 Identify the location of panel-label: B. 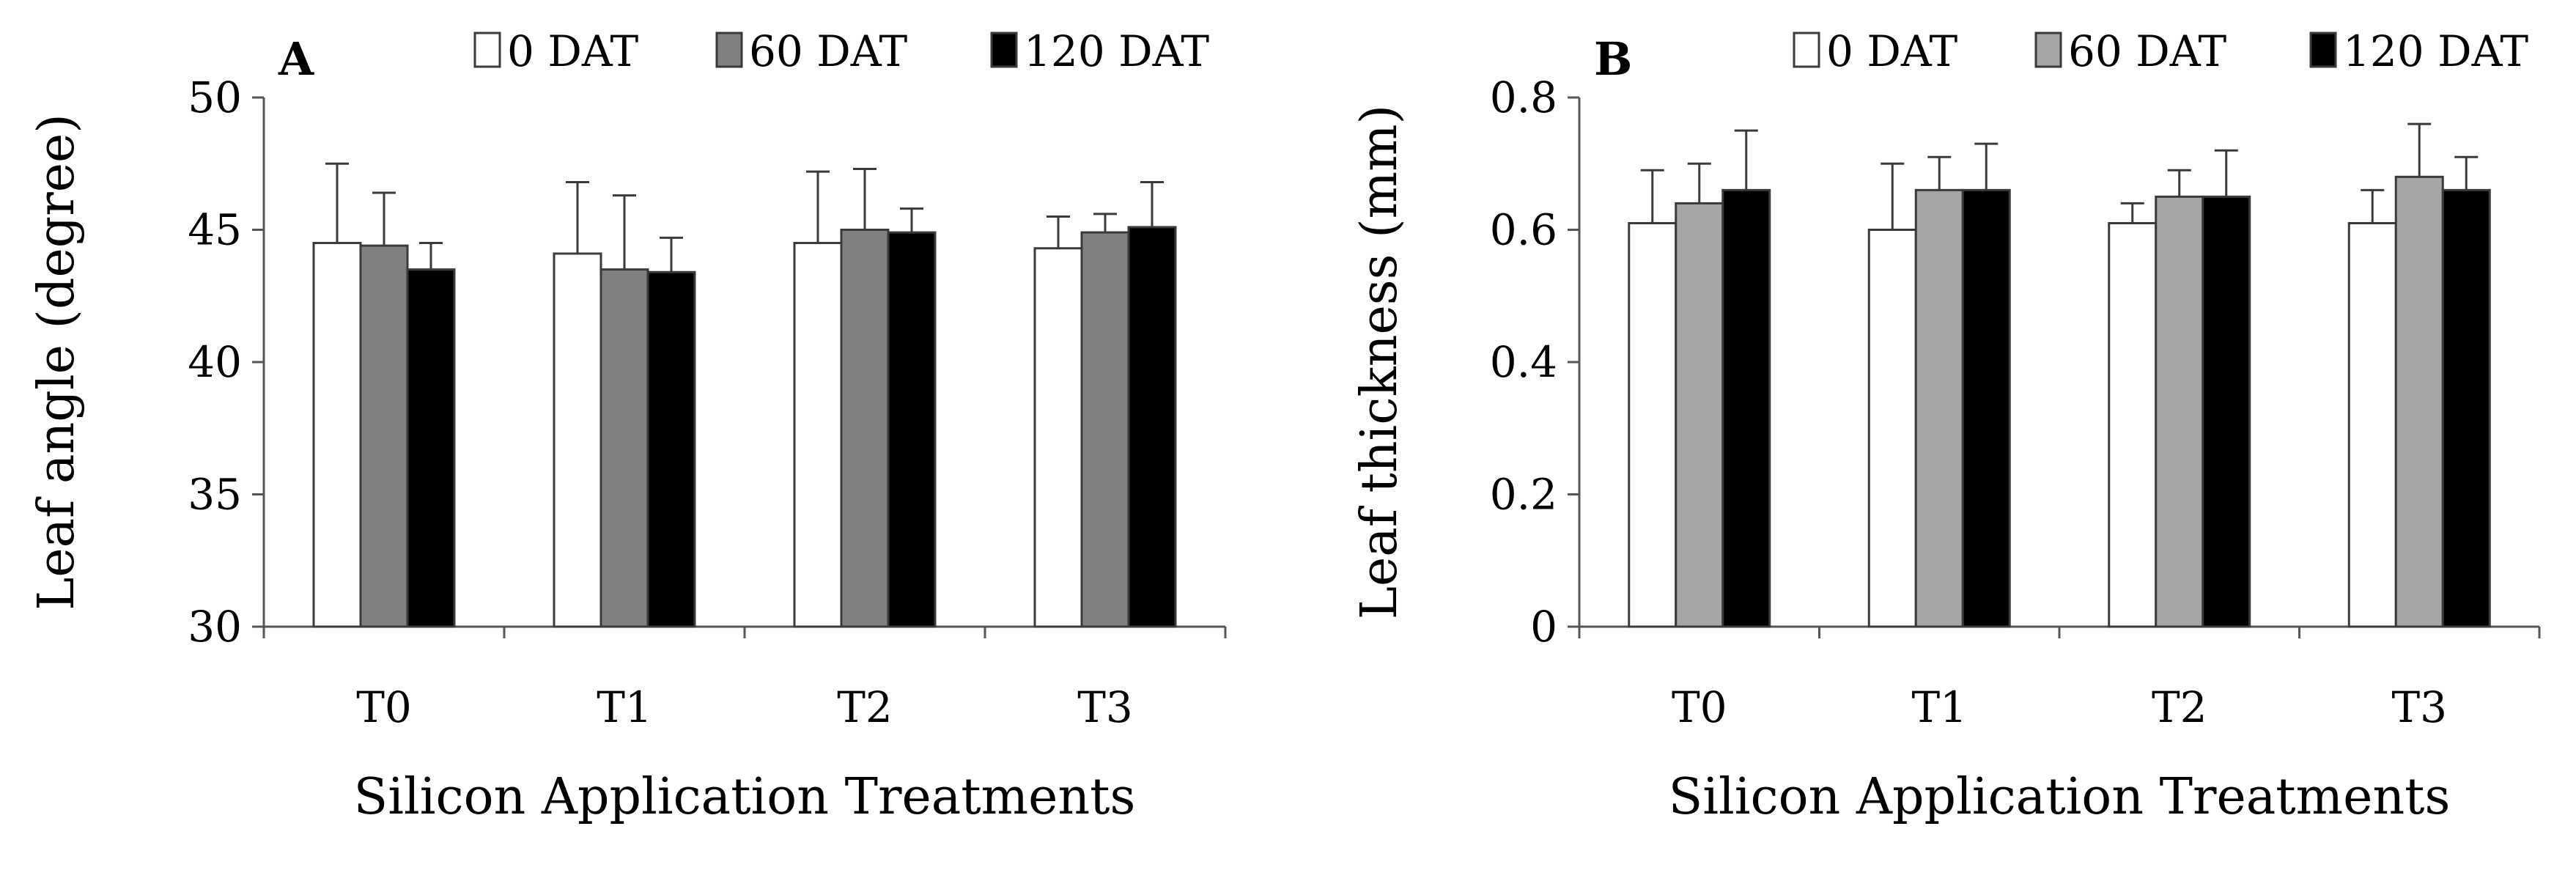
(1613, 59).